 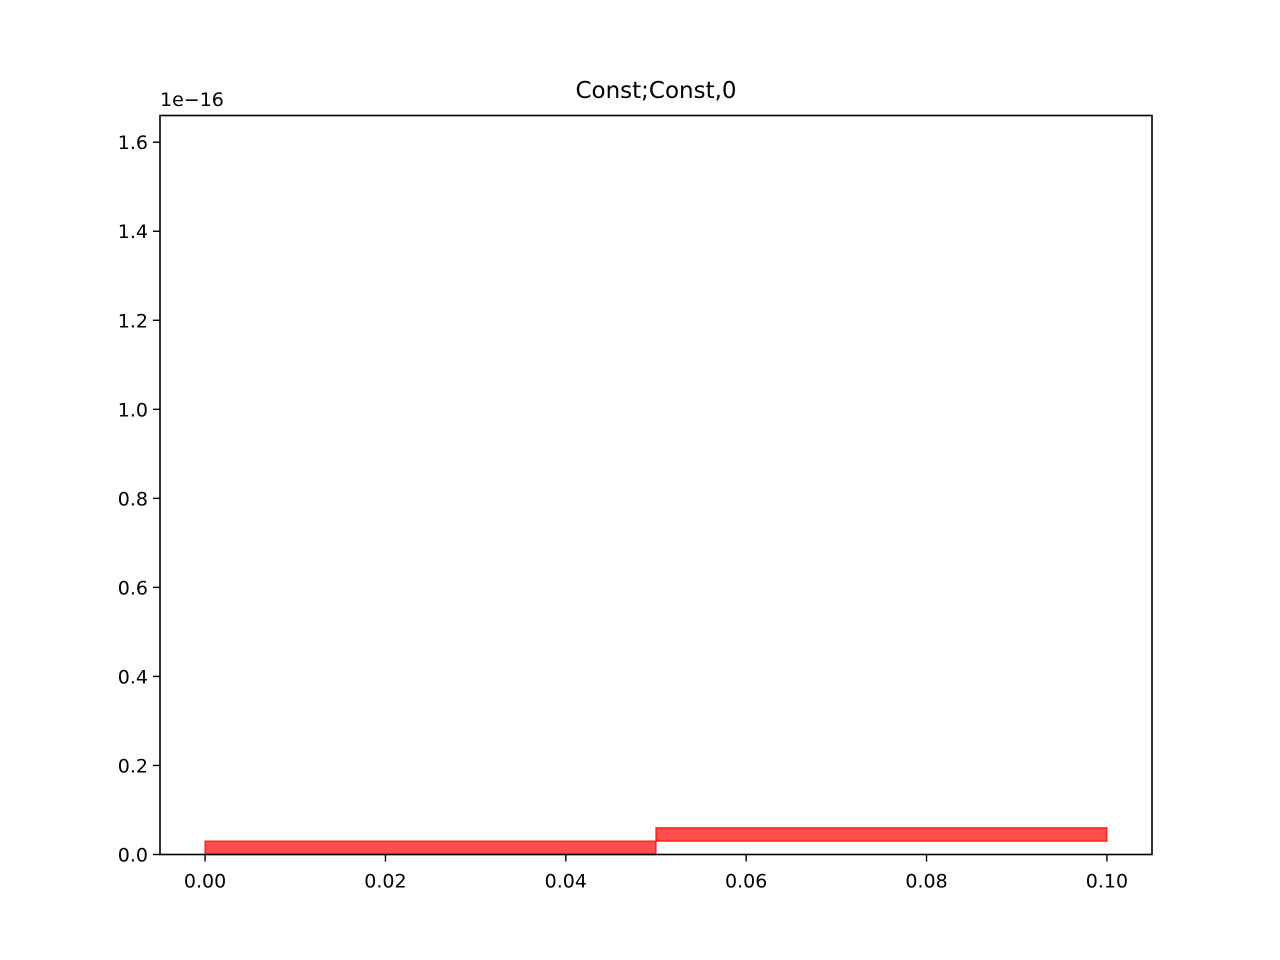 I want to click on y-tick-label-6: 1.2, so click(x=133, y=321).